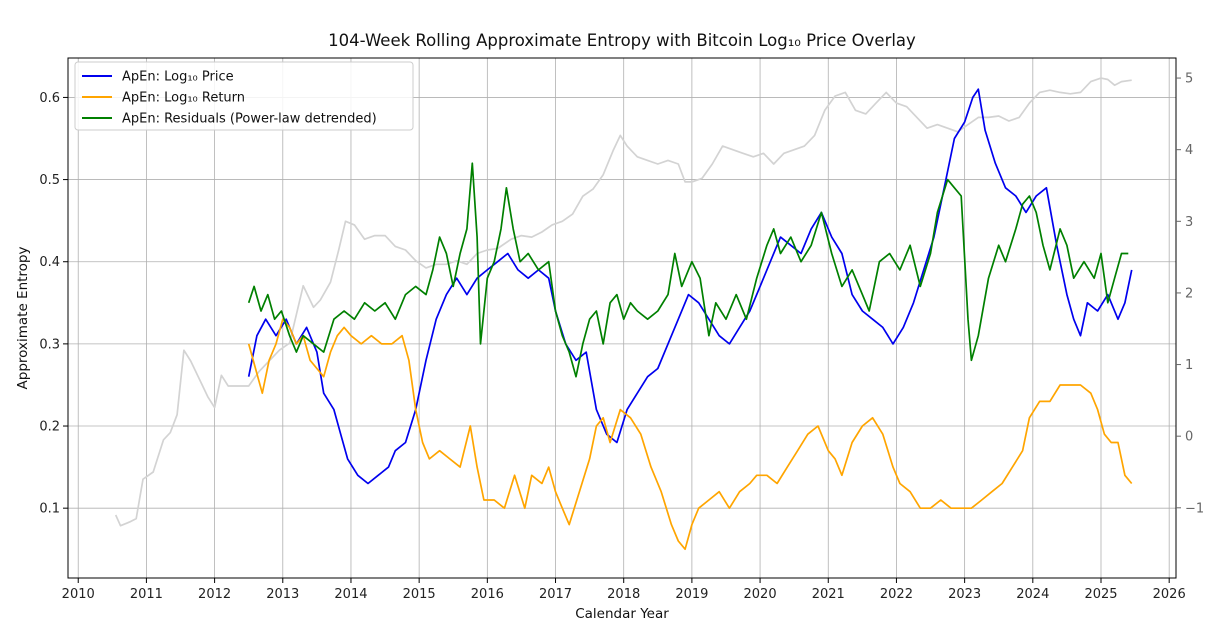 The height and width of the screenshot is (636, 1232). Describe the element at coordinates (828, 594) in the screenshot. I see `x-tick-label: 2021` at that location.